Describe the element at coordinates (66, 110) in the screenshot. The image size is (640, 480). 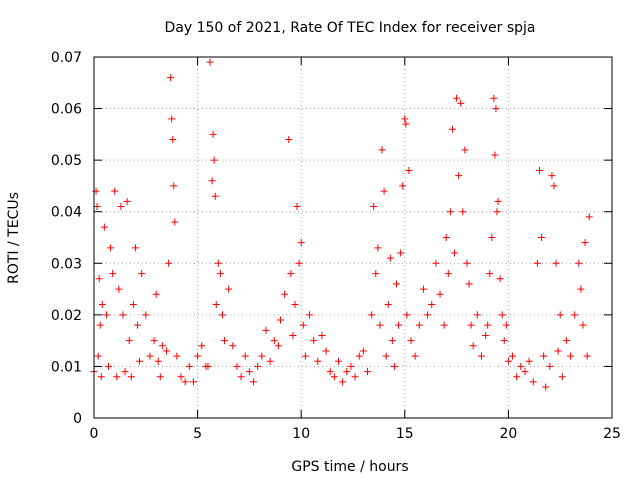
I see `y-tick-label: 0.06` at that location.